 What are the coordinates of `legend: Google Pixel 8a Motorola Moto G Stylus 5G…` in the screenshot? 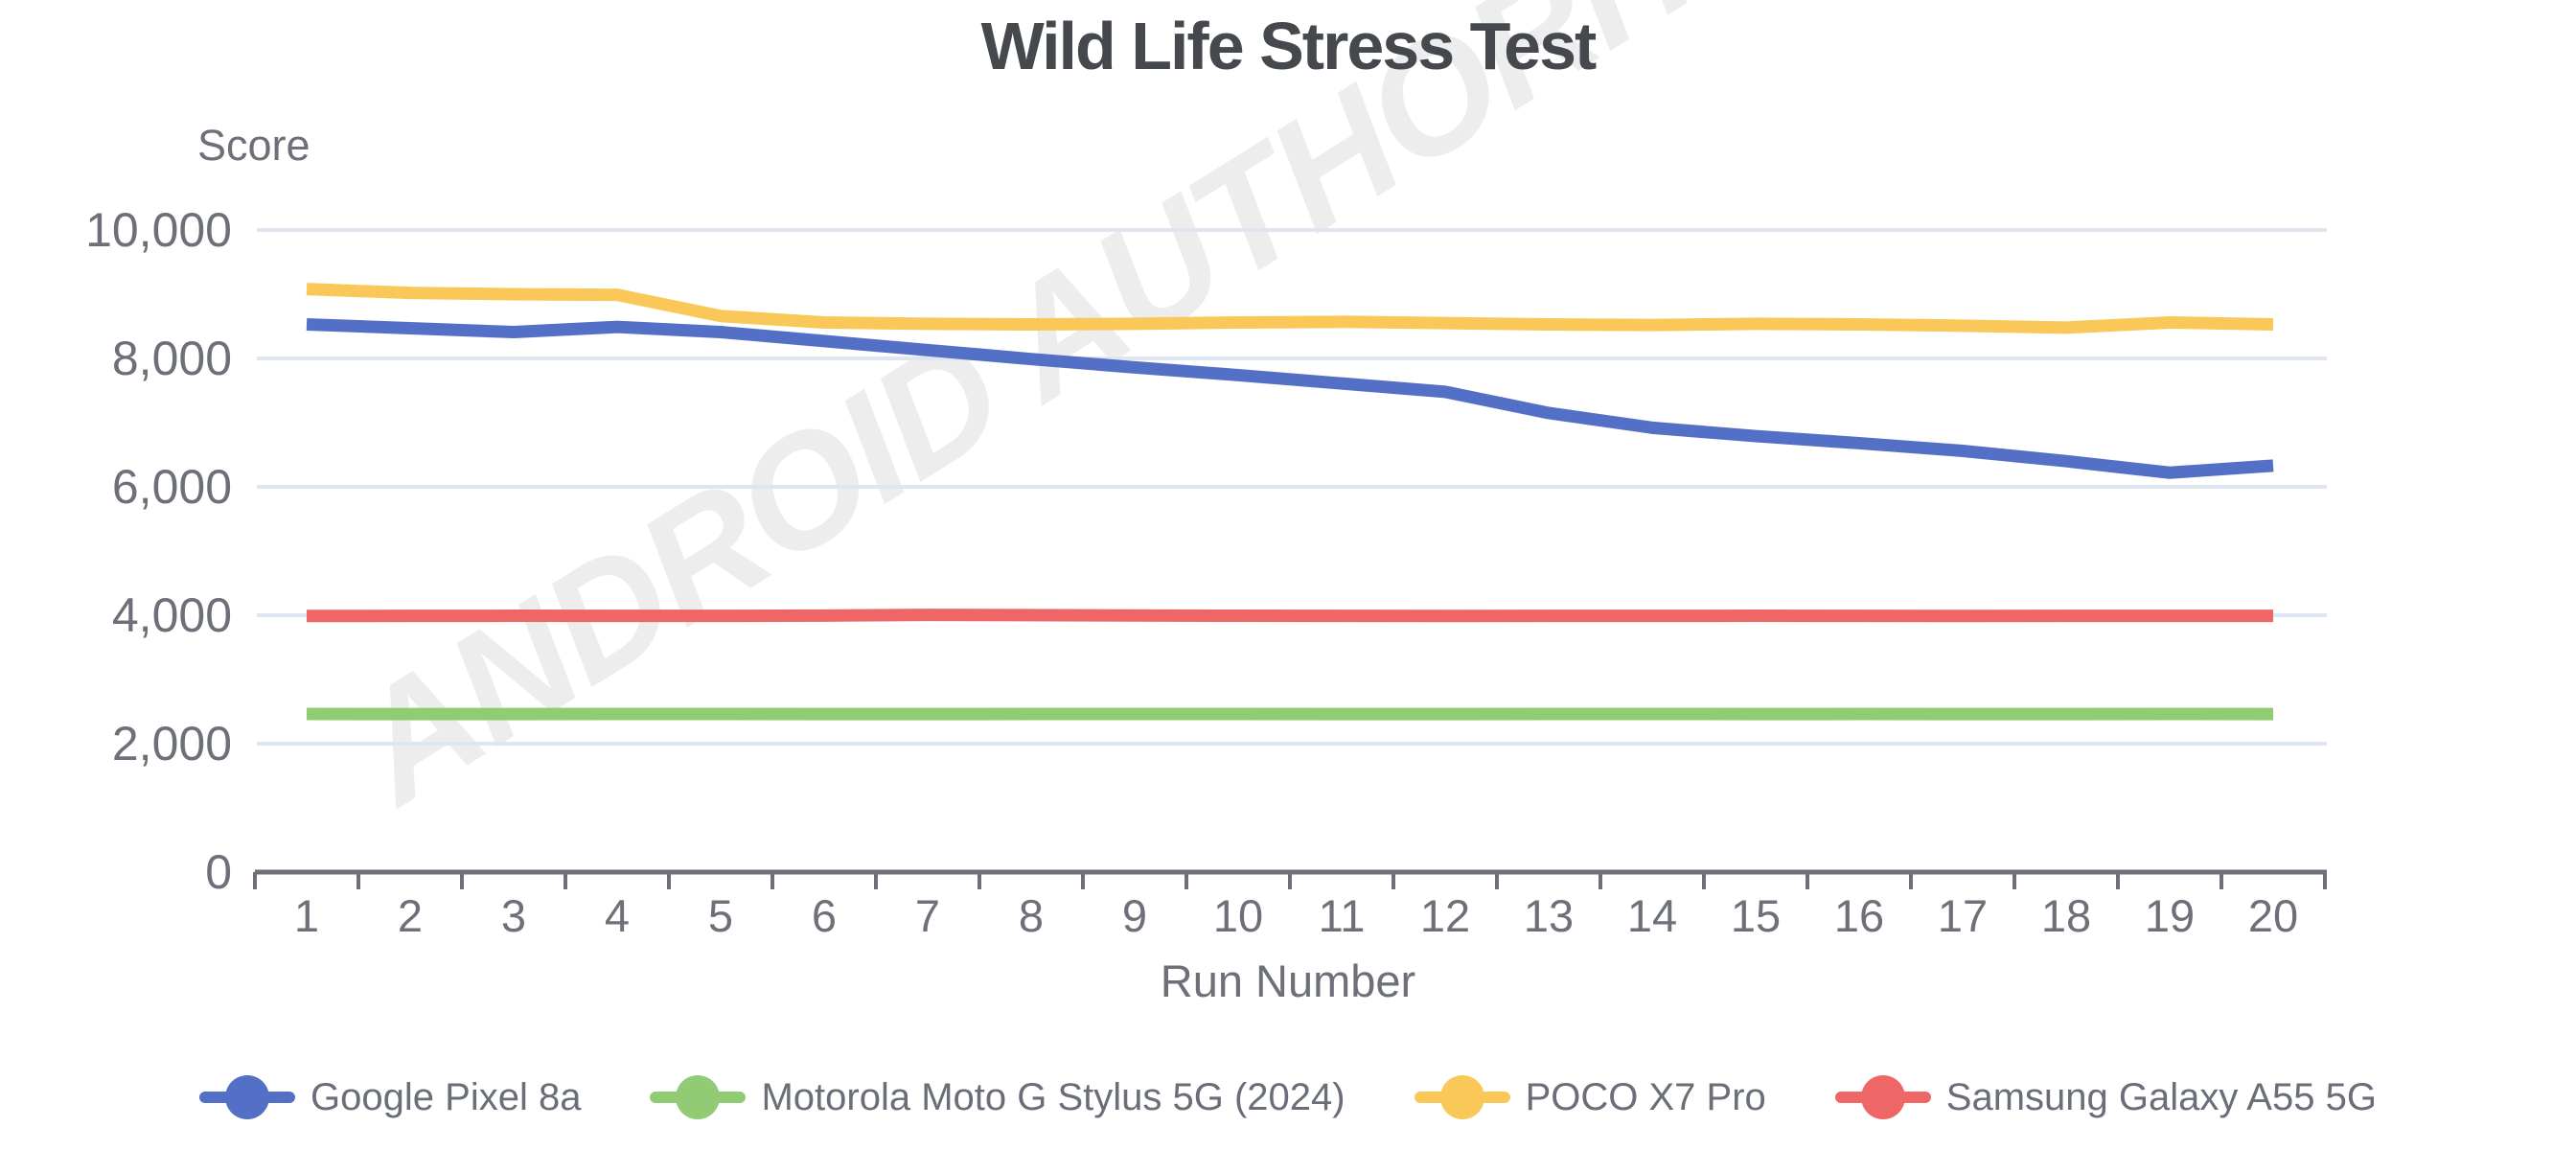 It's located at (1288, 1097).